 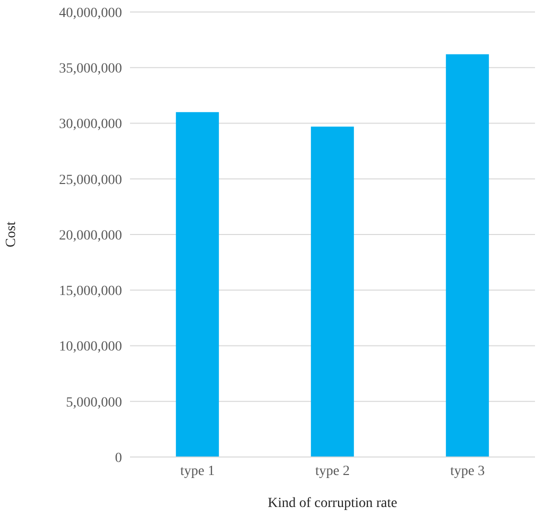 I want to click on y-tick-label: 35,000,000, so click(x=90, y=69).